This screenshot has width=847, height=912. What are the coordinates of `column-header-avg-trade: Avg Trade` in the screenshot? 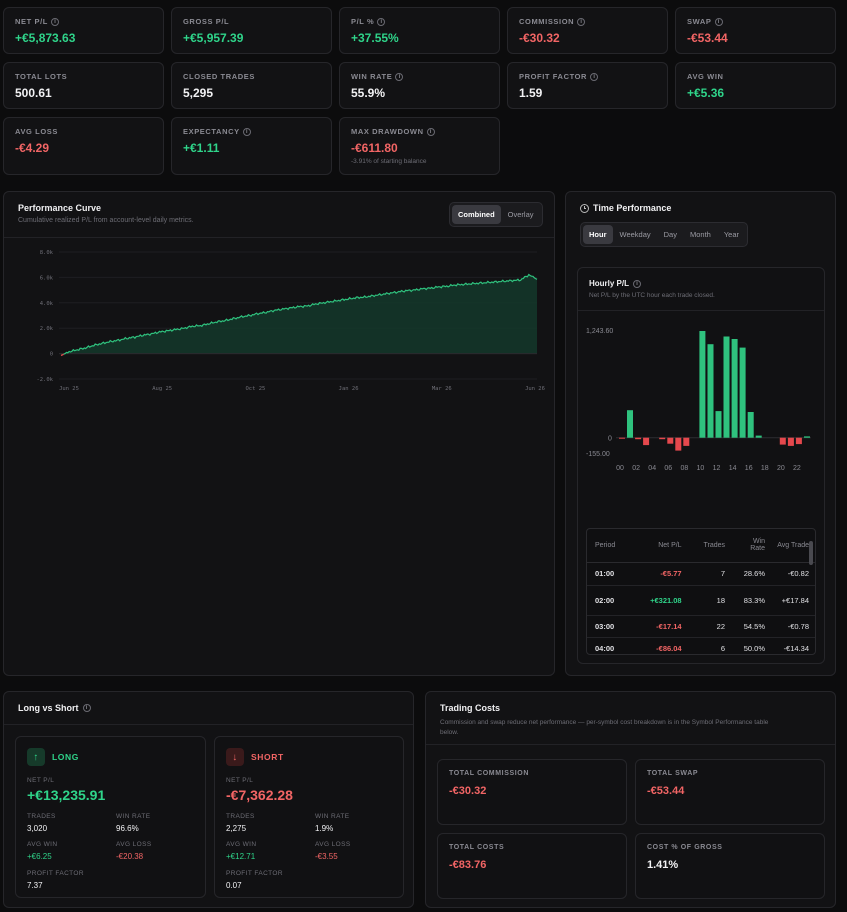 It's located at (793, 546).